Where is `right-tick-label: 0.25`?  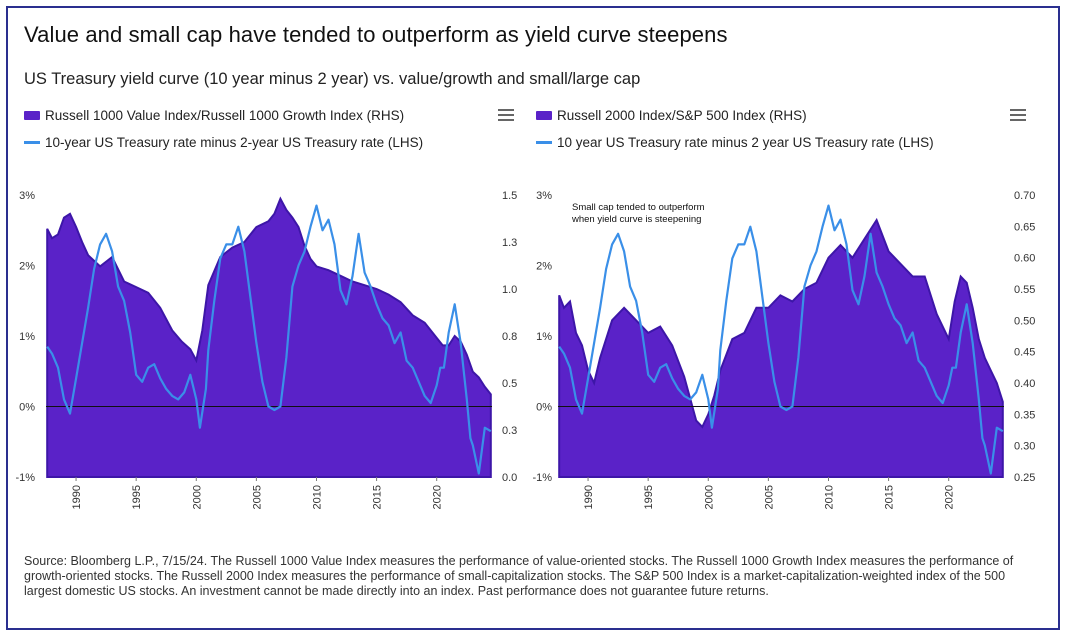
right-tick-label: 0.25 is located at coordinates (1024, 478).